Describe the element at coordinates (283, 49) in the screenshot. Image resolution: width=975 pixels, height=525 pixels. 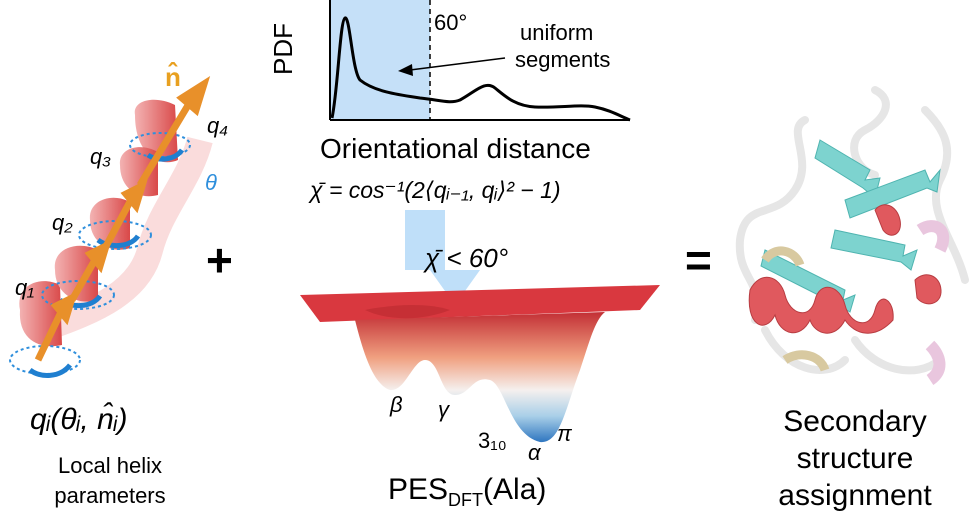
I see `pdf-ylabel: PDF` at that location.